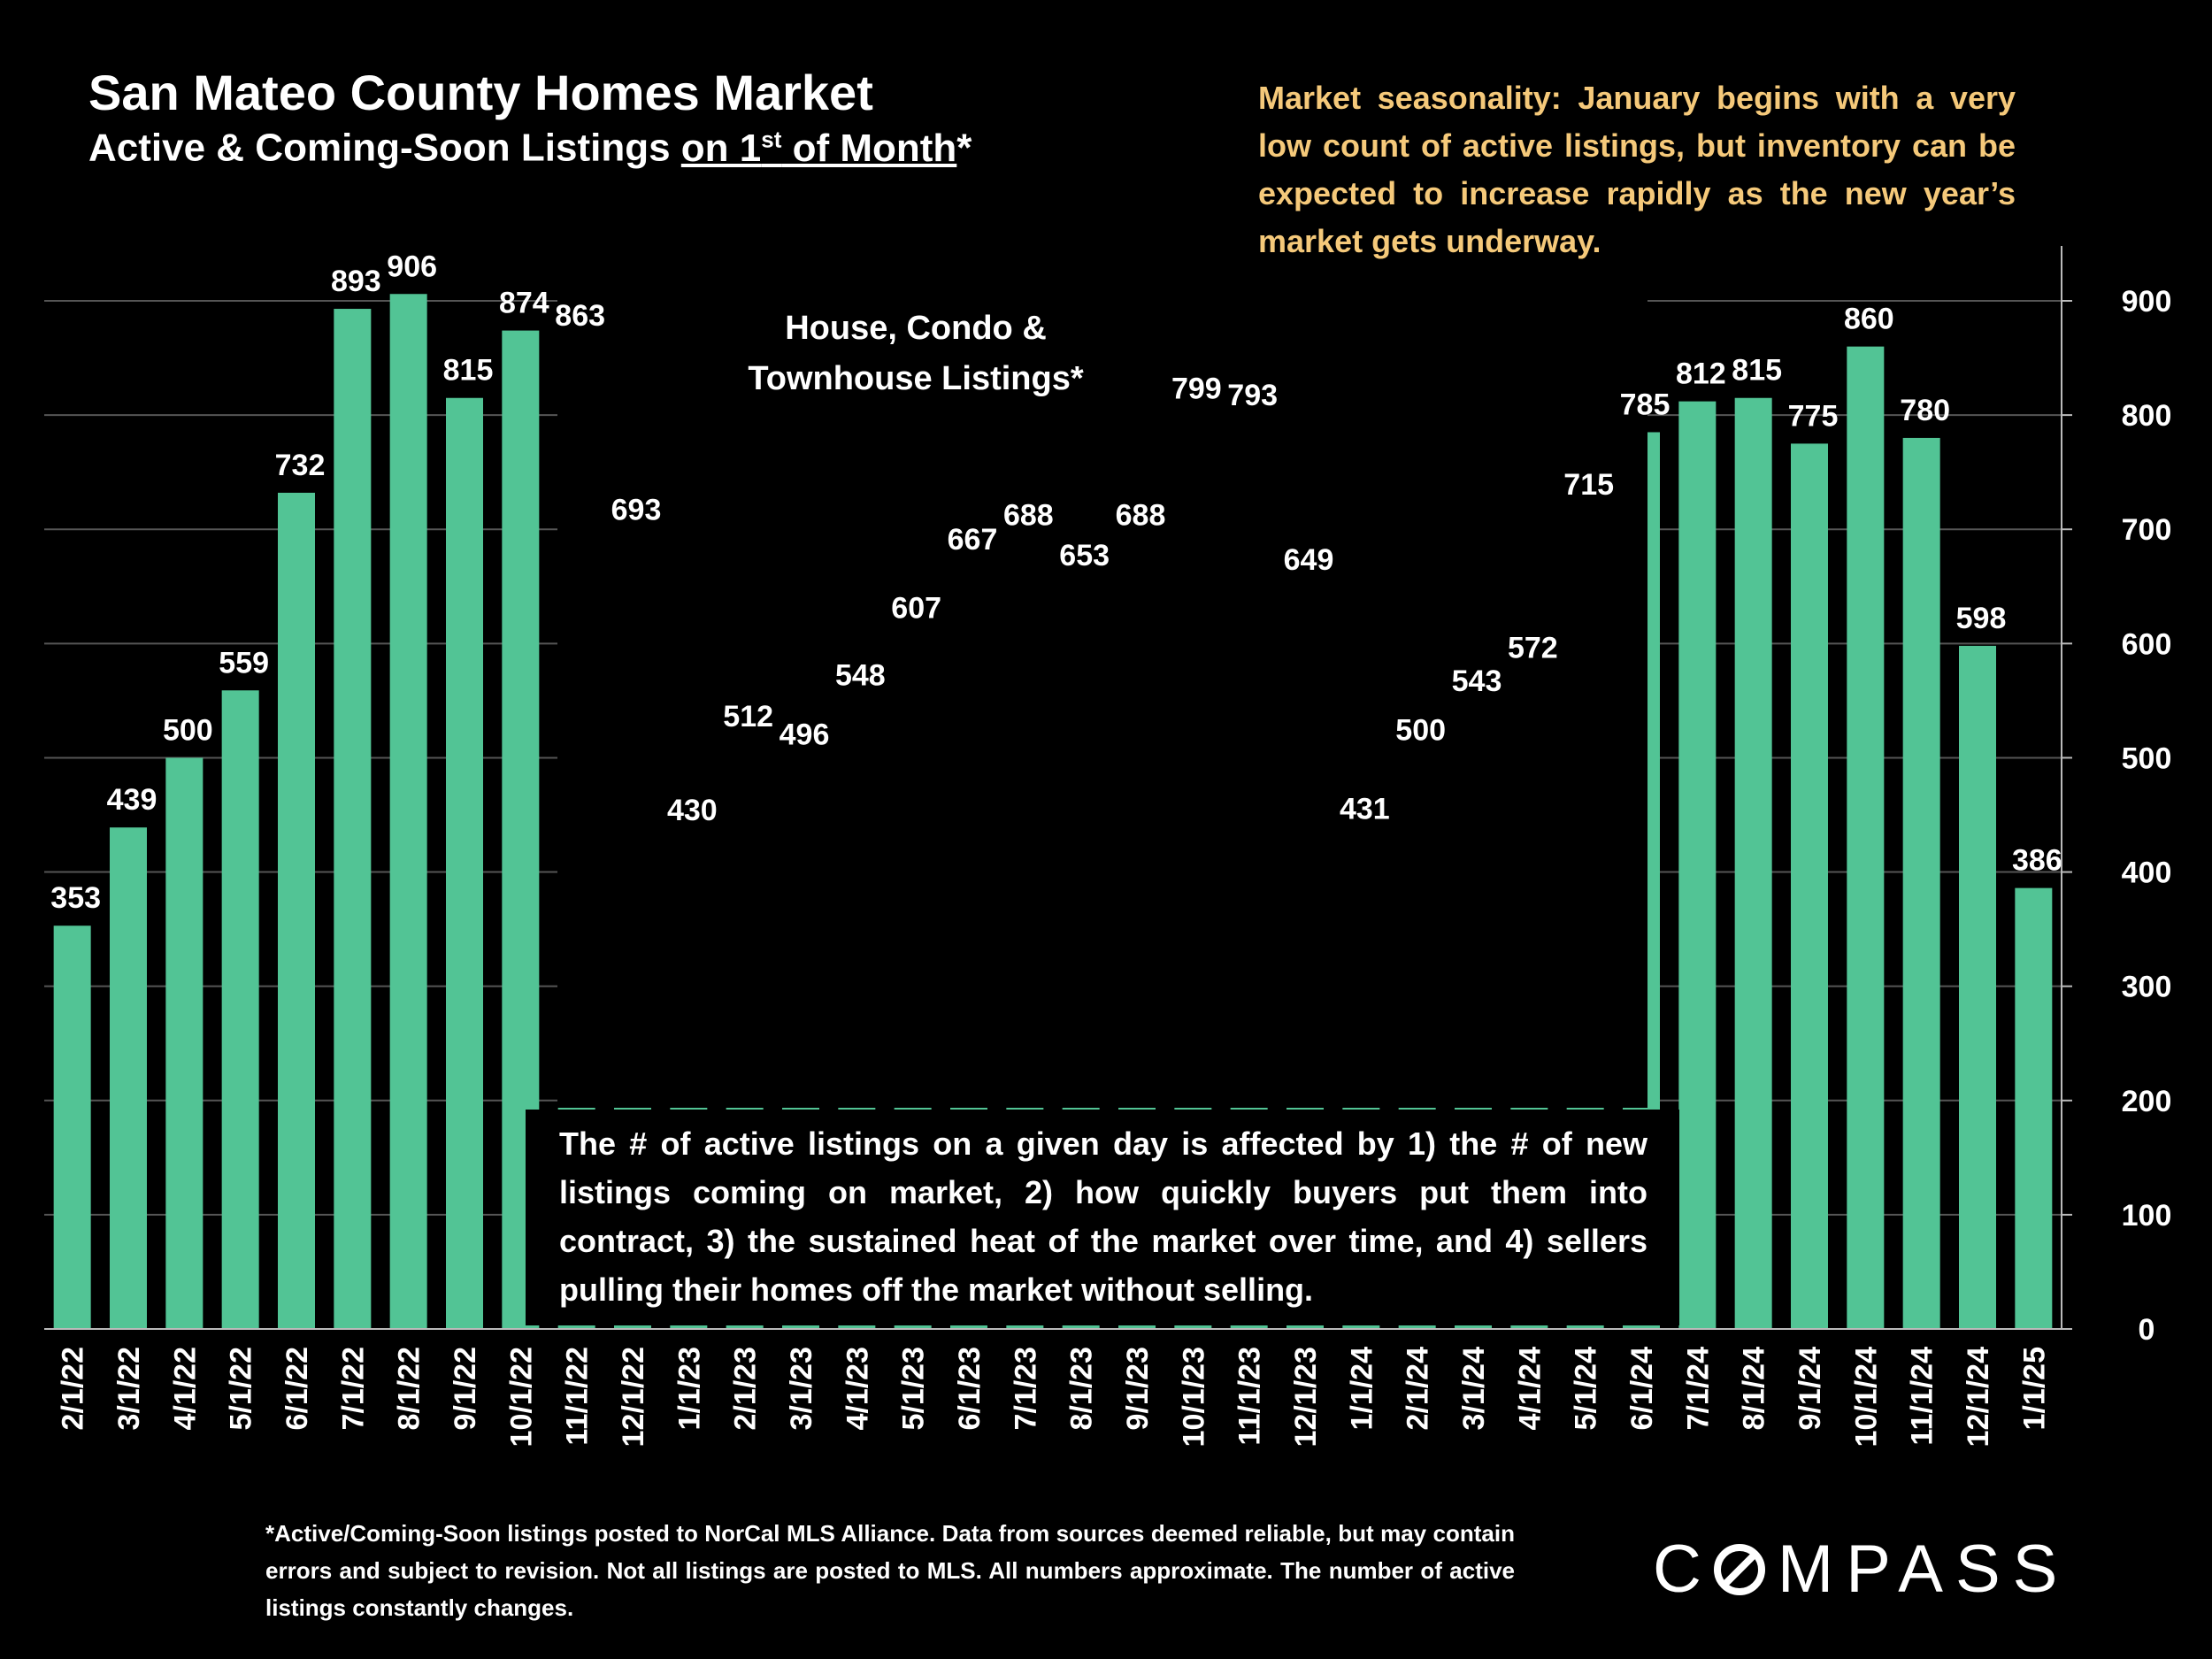 The height and width of the screenshot is (1659, 2212). I want to click on x-tick-label: 8/1/24, so click(1755, 1389).